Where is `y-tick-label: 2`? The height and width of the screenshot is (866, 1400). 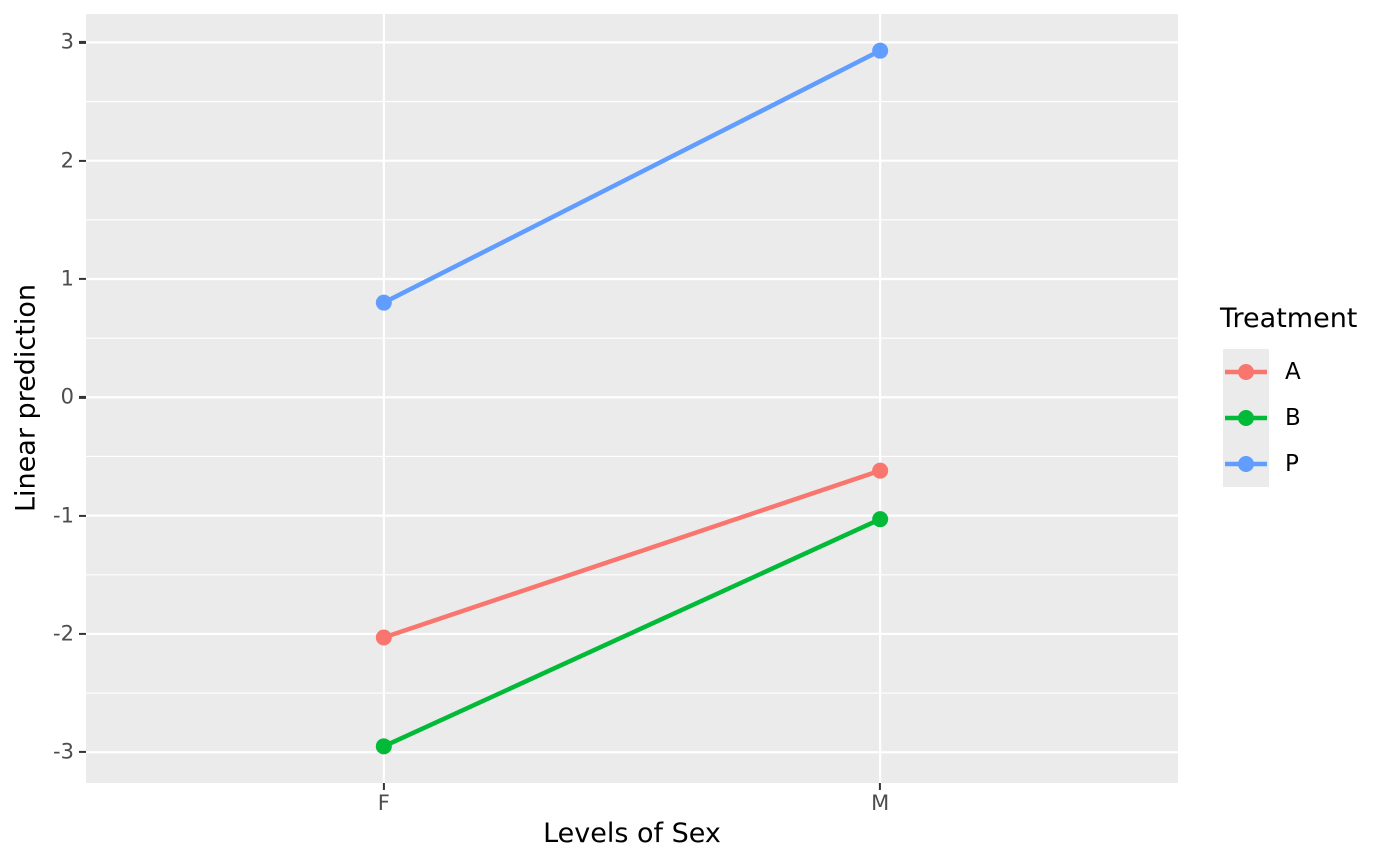
y-tick-label: 2 is located at coordinates (67, 160).